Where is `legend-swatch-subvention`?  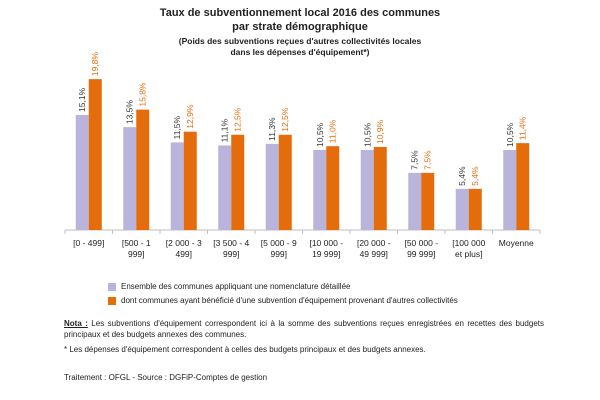
legend-swatch-subvention is located at coordinates (112, 301).